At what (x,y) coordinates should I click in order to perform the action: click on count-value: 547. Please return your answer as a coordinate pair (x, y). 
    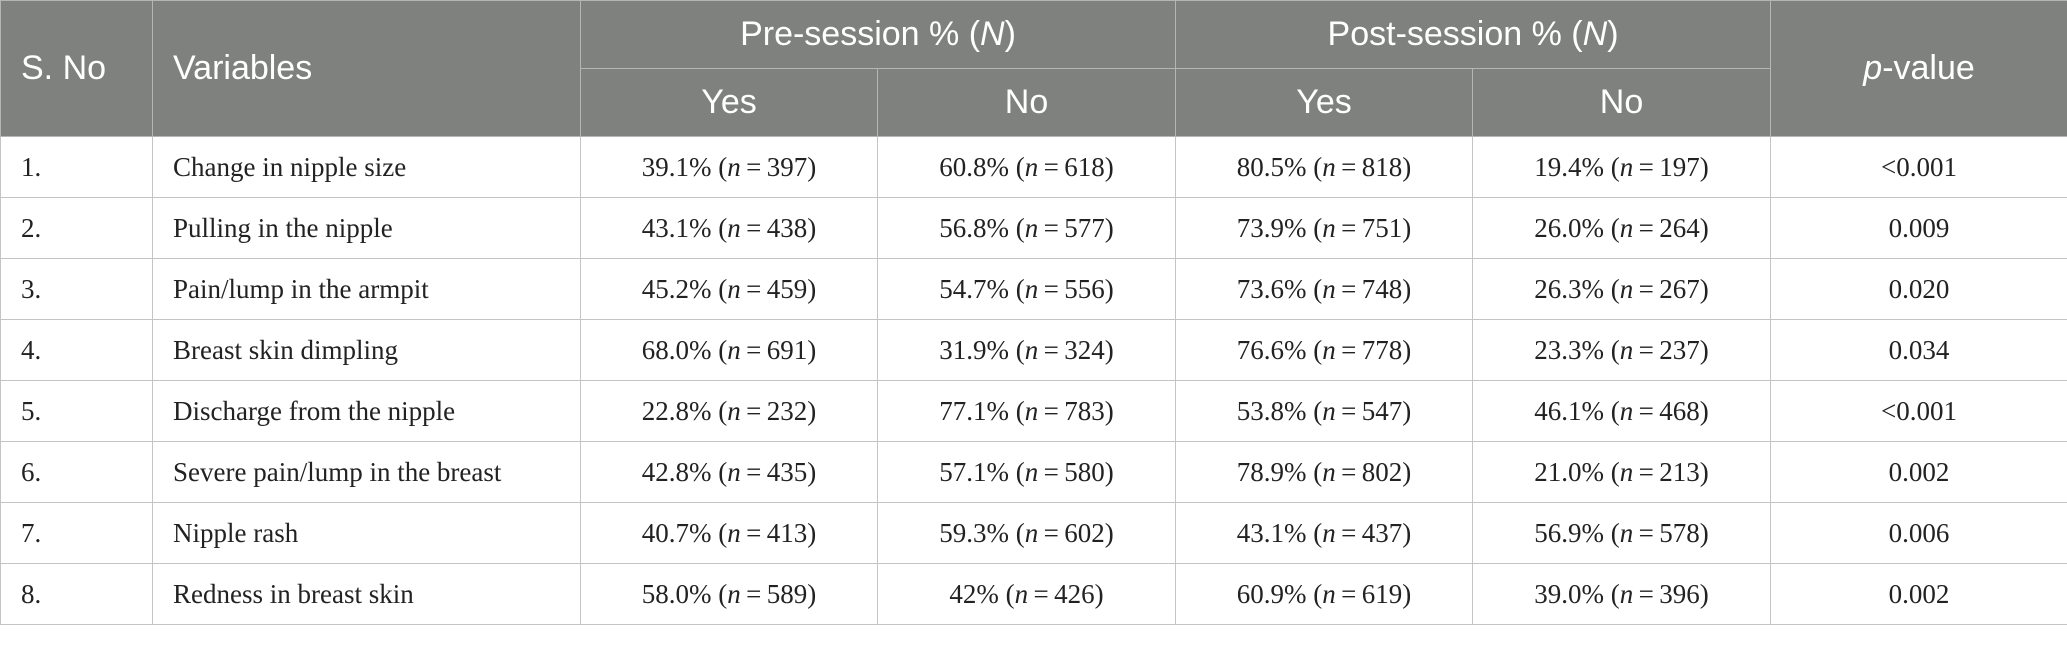
    Looking at the image, I should click on (1382, 410).